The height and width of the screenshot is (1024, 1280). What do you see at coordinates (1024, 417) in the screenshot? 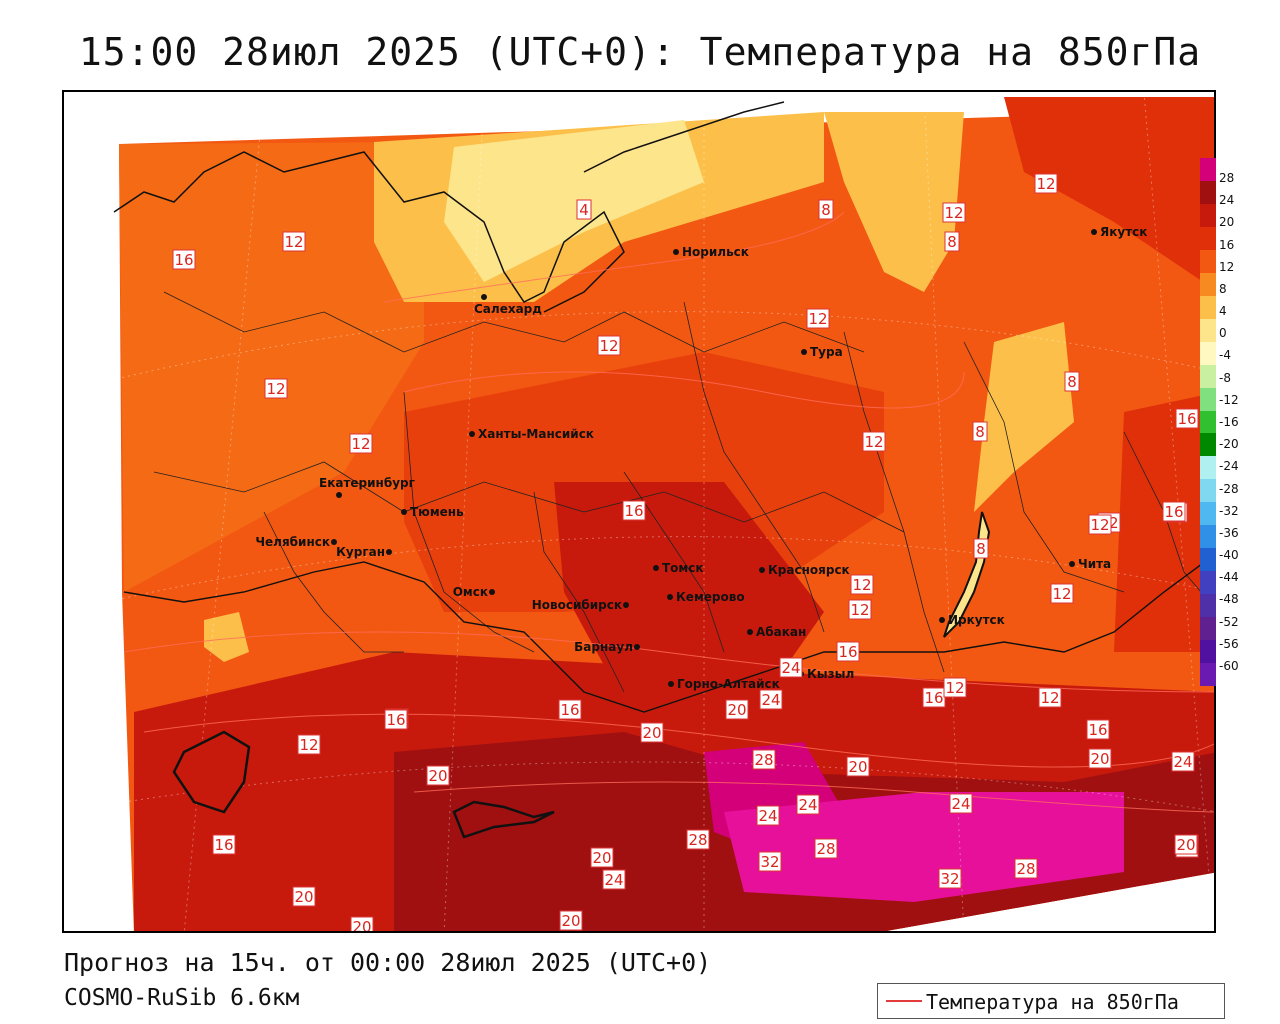
I see `field-baikal-yellow` at bounding box center [1024, 417].